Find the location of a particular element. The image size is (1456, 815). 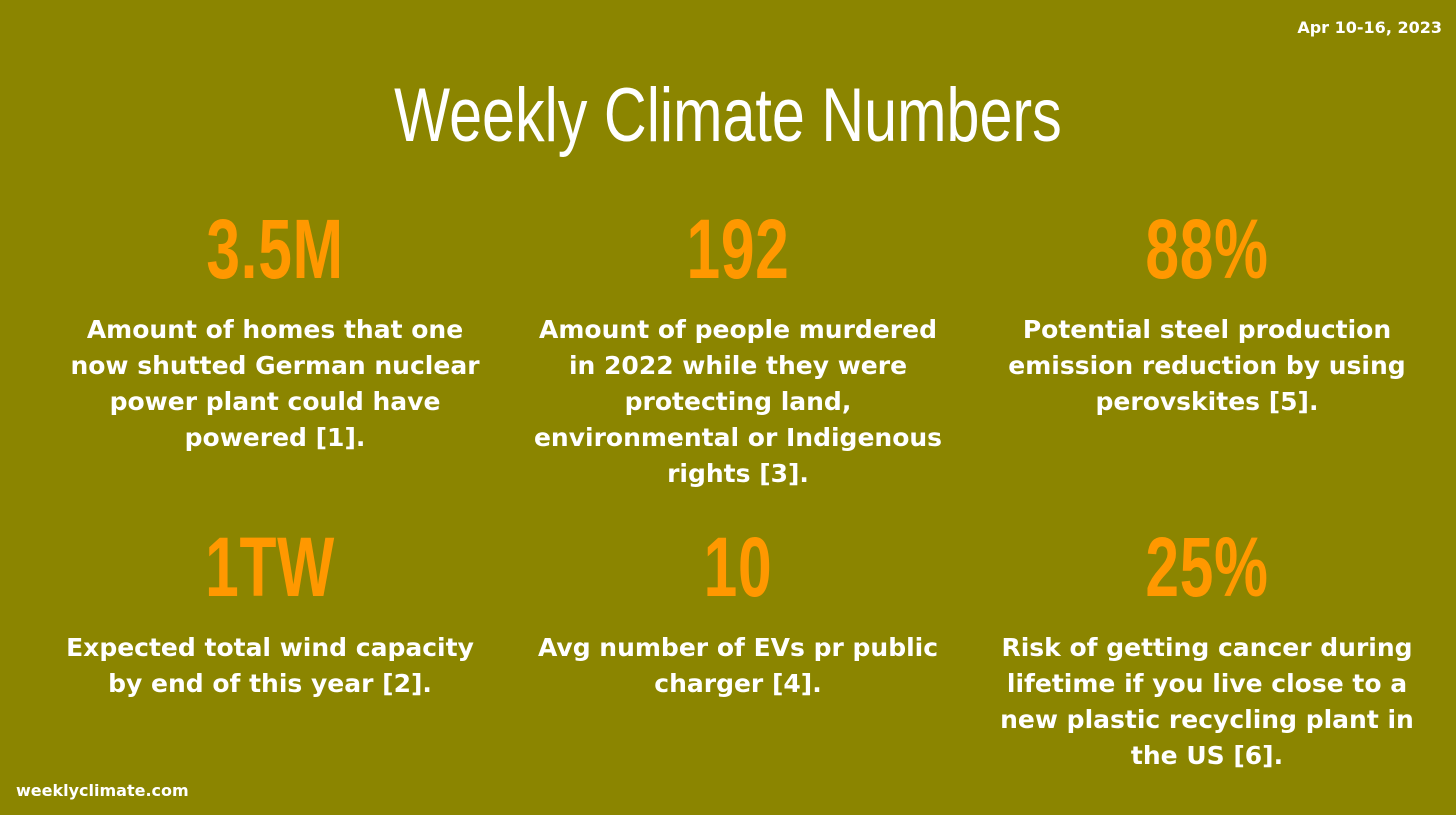

date-range: Apr 10-16, 2023 is located at coordinates (1369, 27).